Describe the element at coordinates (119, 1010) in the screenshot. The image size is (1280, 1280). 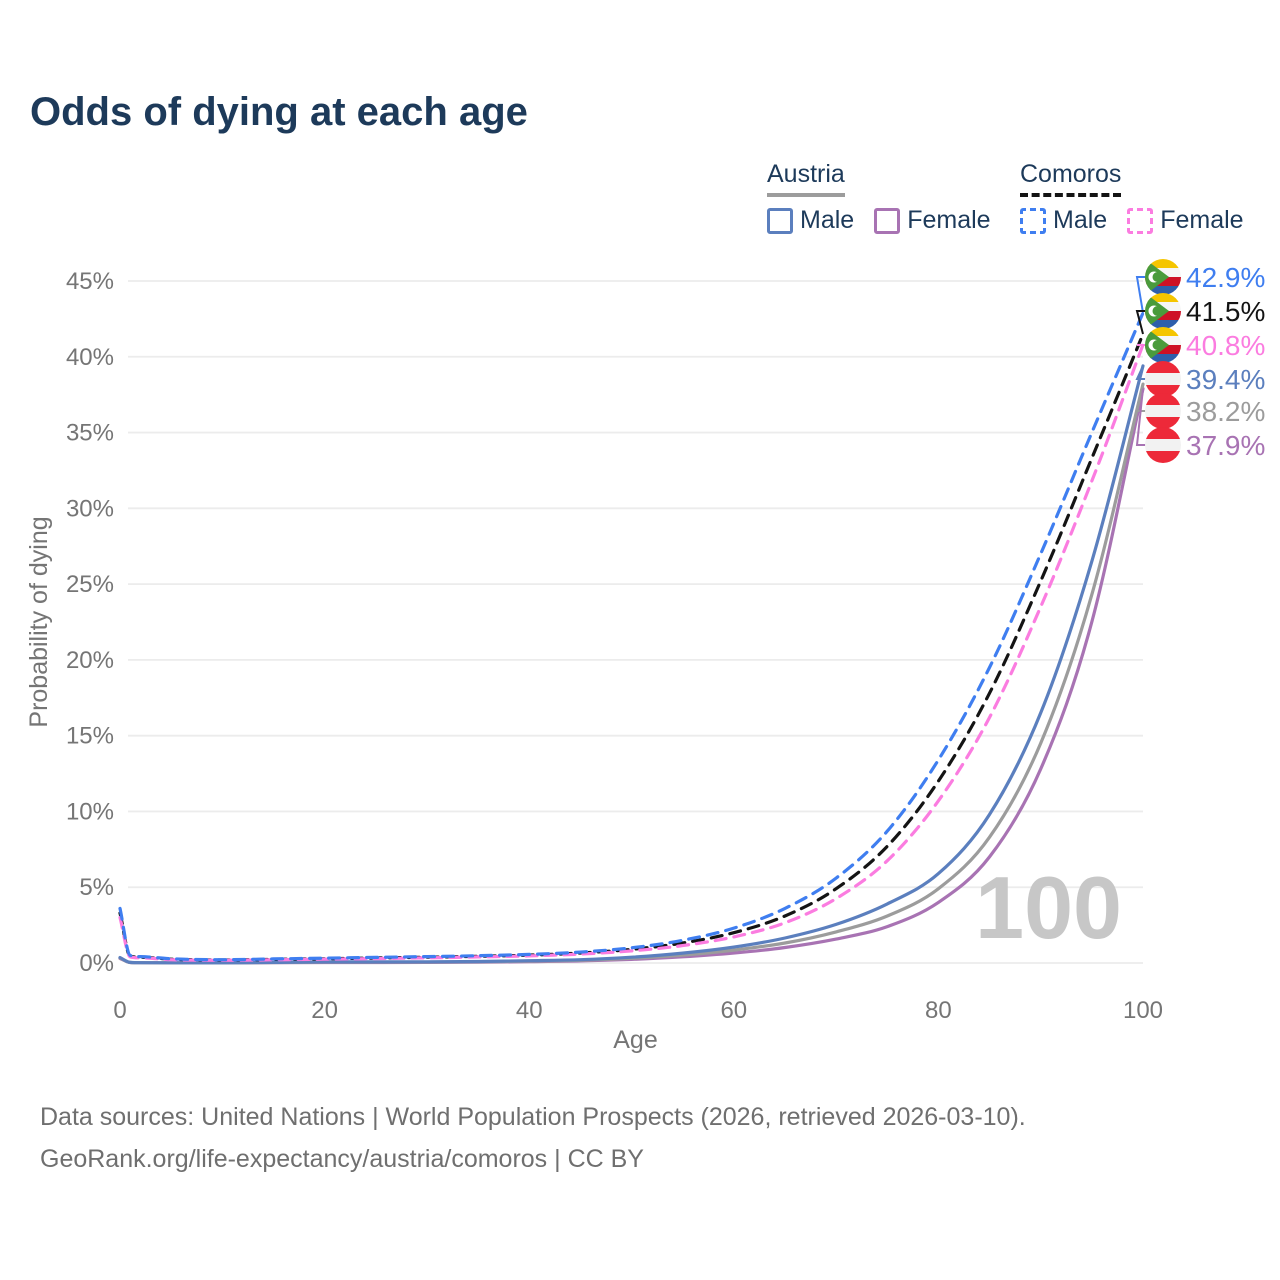
I see `x-tick-label-0: 0` at that location.